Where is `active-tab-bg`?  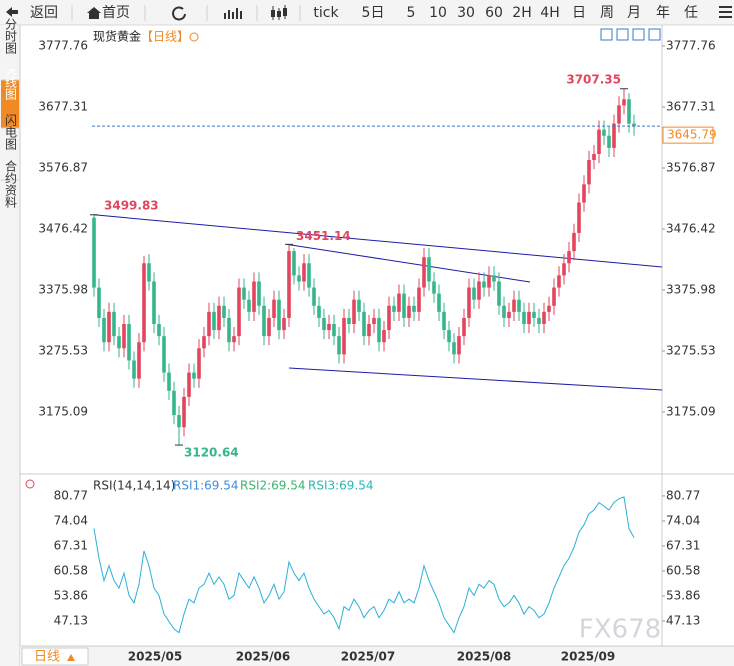
active-tab-bg is located at coordinates (10, 104).